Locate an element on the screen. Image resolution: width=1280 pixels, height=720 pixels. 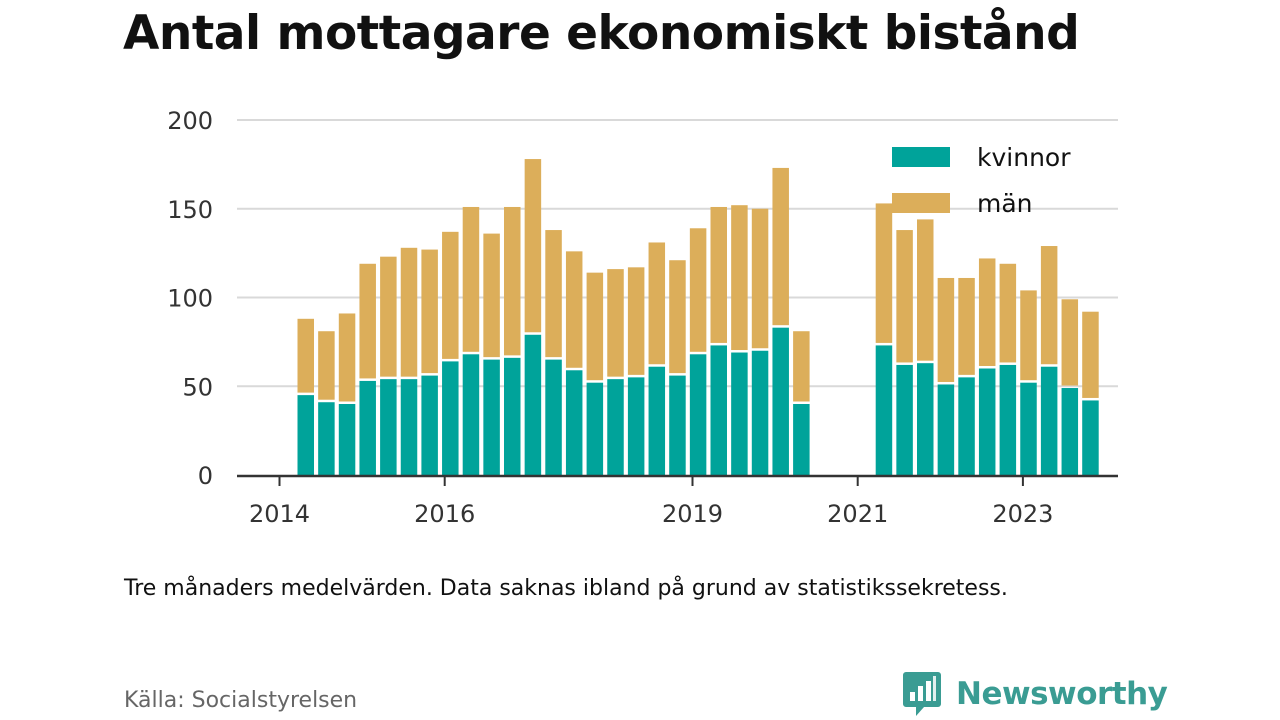
x-axis-ticks: 2014 2016 2019 2021 2023 is located at coordinates (651, 502).